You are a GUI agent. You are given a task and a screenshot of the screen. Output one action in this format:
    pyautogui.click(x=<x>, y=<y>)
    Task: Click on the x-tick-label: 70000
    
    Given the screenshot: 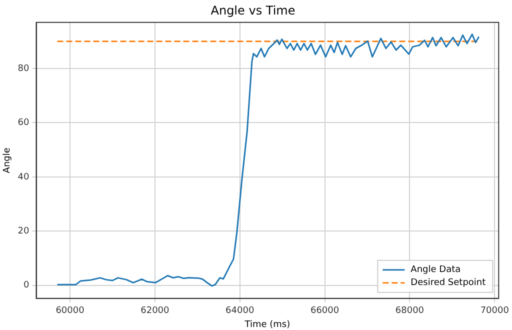 What is the action you would take?
    pyautogui.click(x=495, y=311)
    